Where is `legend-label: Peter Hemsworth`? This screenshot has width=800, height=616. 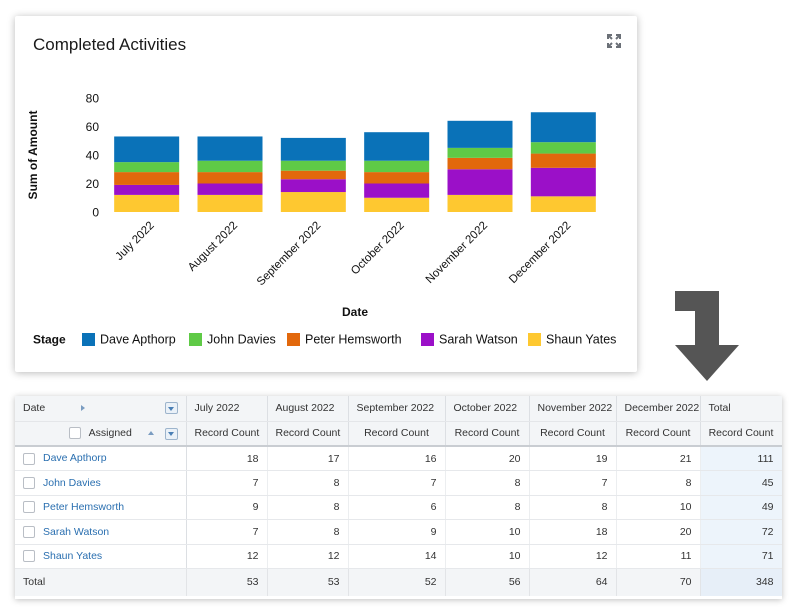 legend-label: Peter Hemsworth is located at coordinates (353, 340).